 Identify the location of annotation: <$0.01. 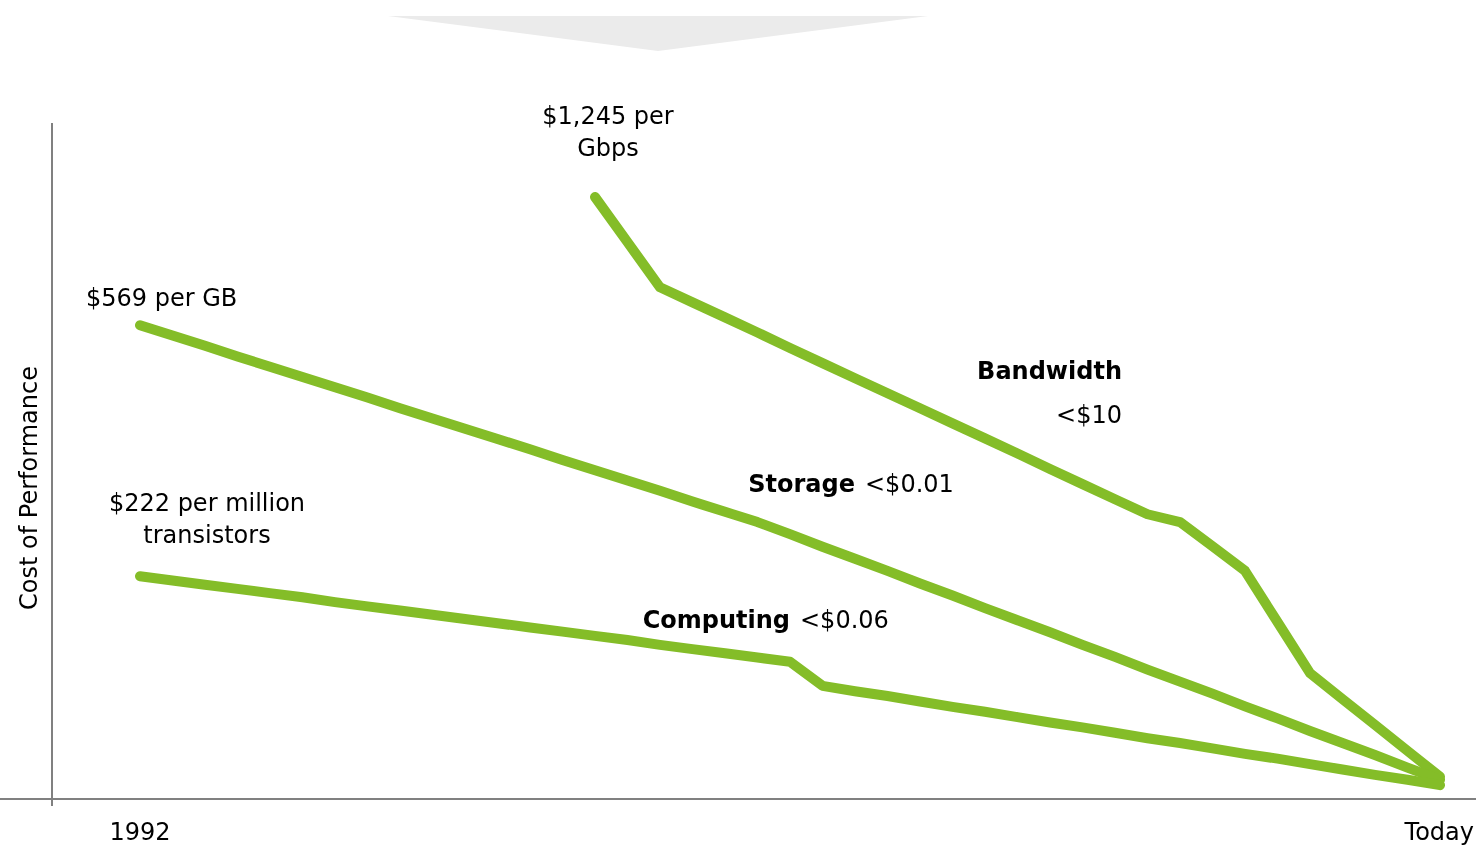
(909, 484).